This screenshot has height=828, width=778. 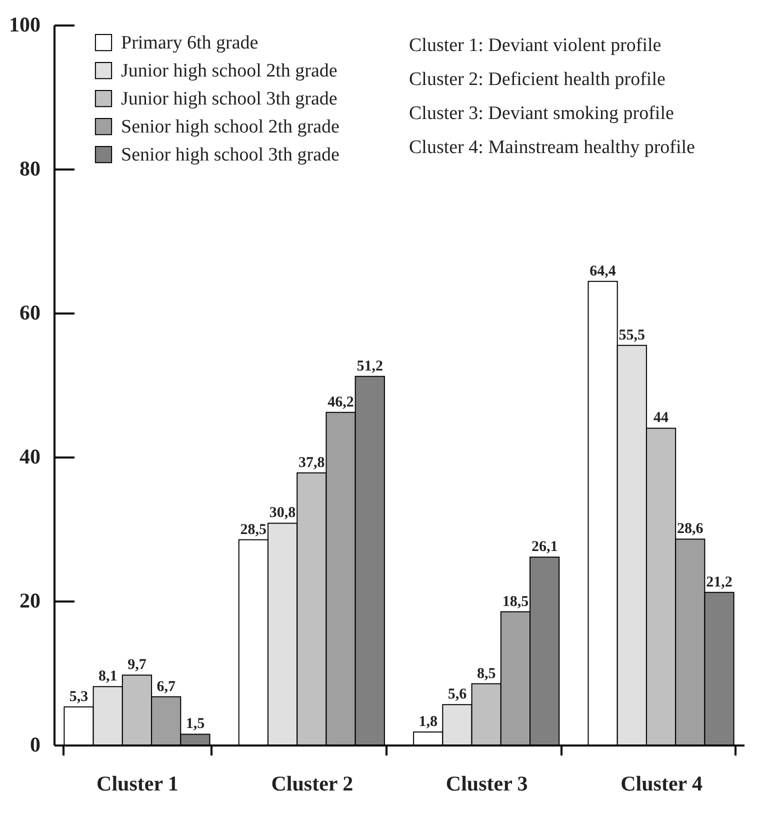 I want to click on data-label: 28,6, so click(x=690, y=529).